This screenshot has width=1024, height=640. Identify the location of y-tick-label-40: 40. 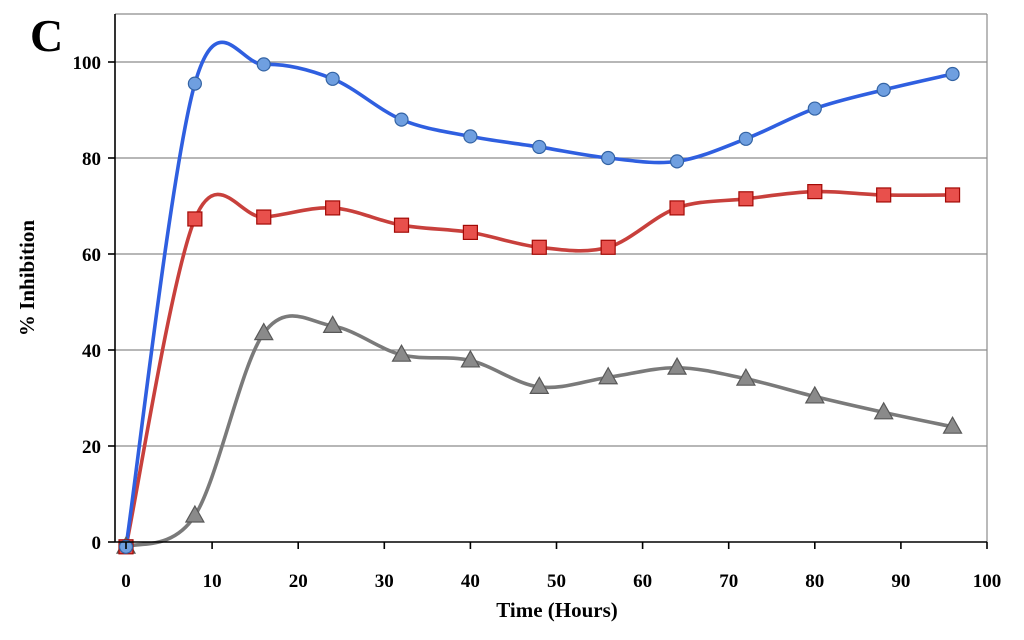
(91, 351).